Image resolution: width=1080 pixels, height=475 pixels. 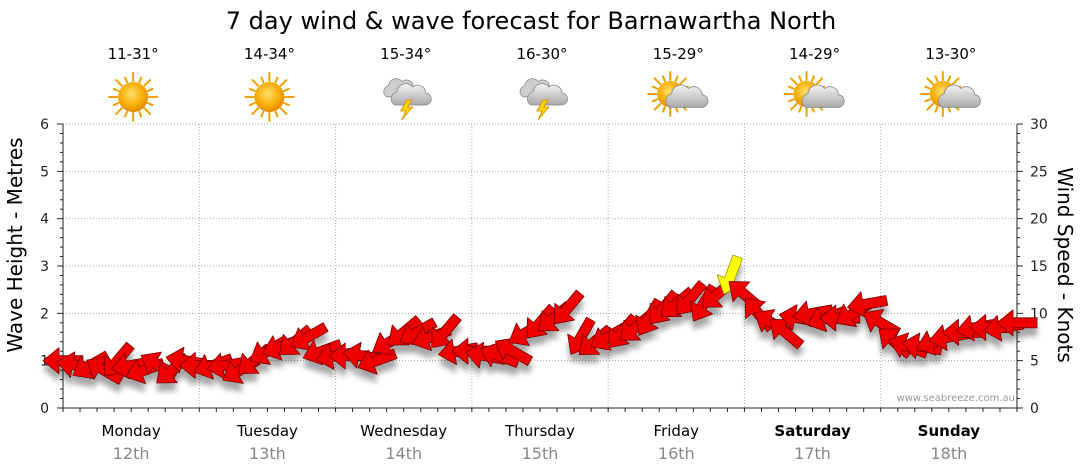 I want to click on y-right-tick-label: 0, so click(x=1034, y=409).